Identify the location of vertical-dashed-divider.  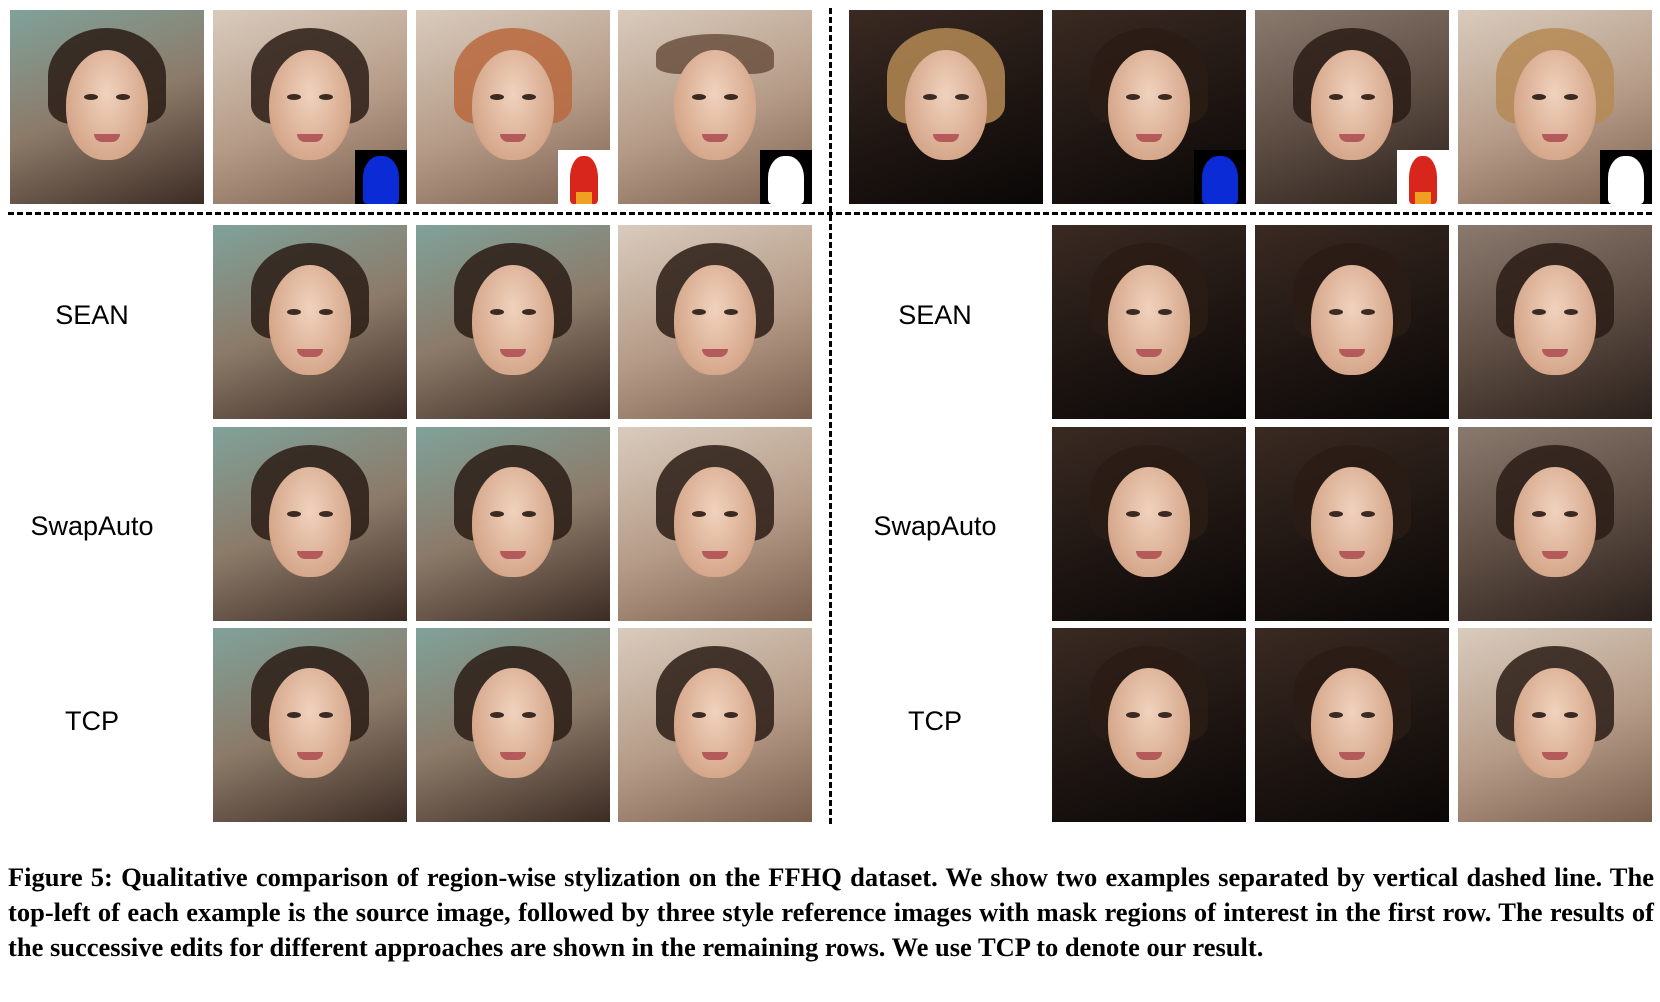
(830, 416).